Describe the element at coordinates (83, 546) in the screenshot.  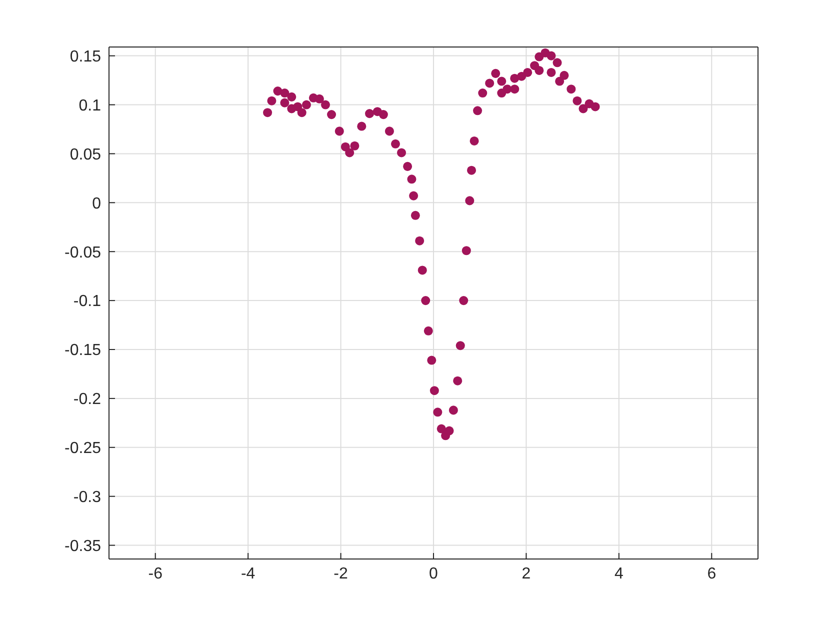
I see `y-tick-label: -0.35` at that location.